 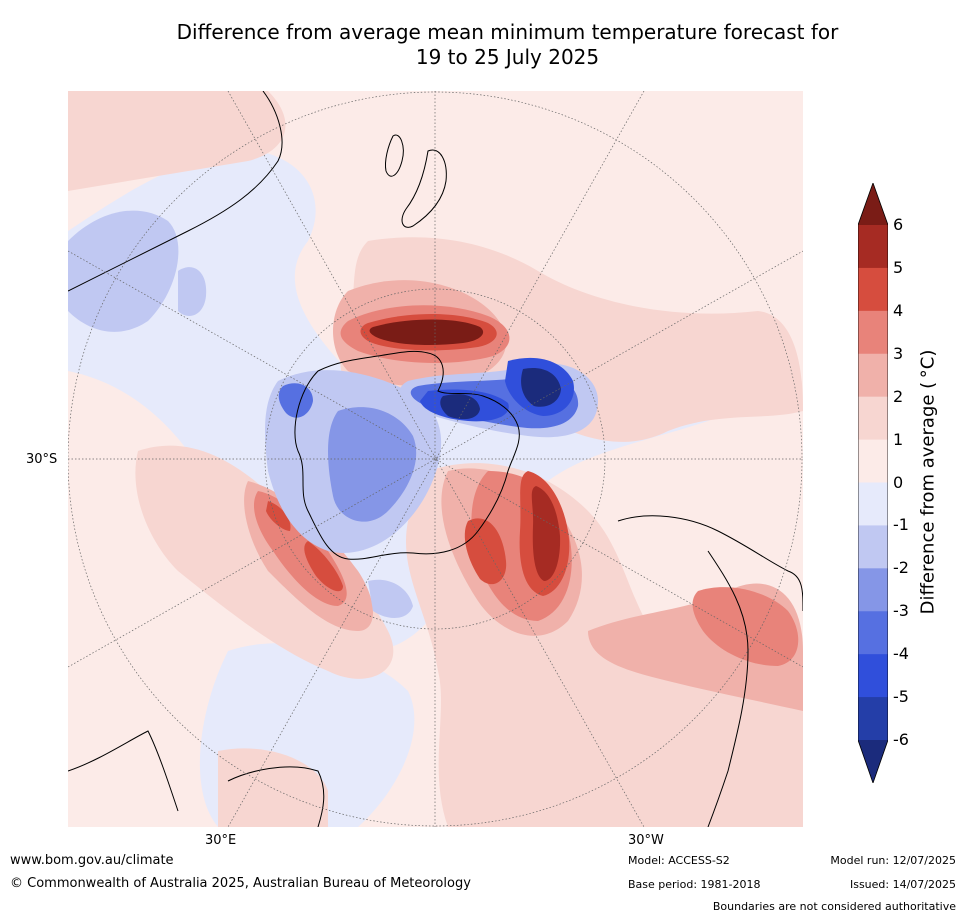 I want to click on colorbar-tick-label: 6, so click(x=898, y=224).